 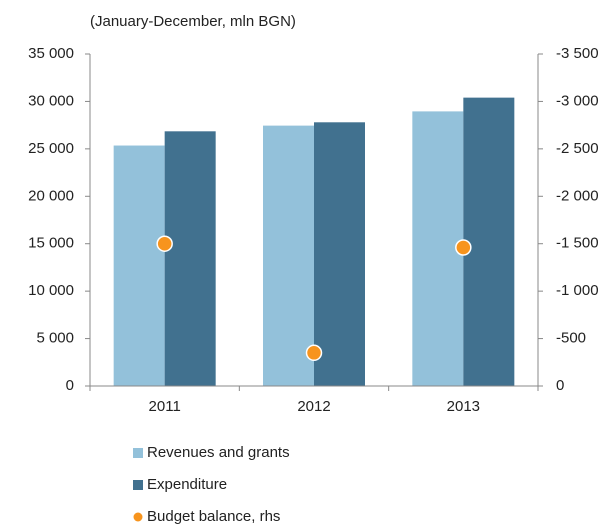 I want to click on chart-subtitle: (January-December, mln BGN), so click(x=193, y=21).